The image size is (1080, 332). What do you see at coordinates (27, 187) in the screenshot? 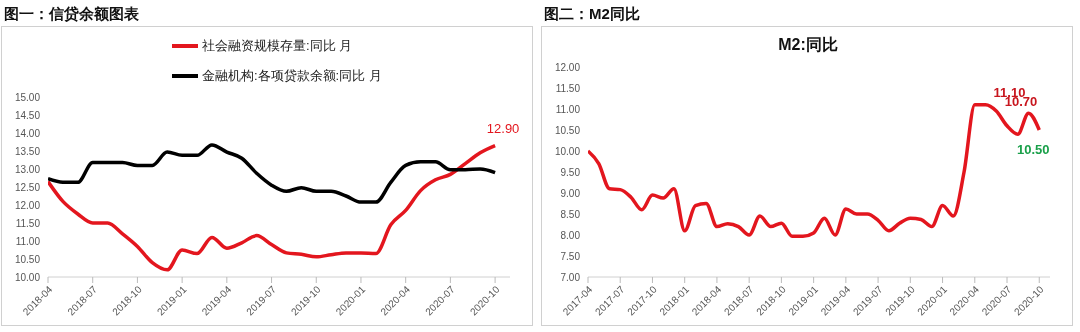
I see `y-tick-label: 12.50` at bounding box center [27, 187].